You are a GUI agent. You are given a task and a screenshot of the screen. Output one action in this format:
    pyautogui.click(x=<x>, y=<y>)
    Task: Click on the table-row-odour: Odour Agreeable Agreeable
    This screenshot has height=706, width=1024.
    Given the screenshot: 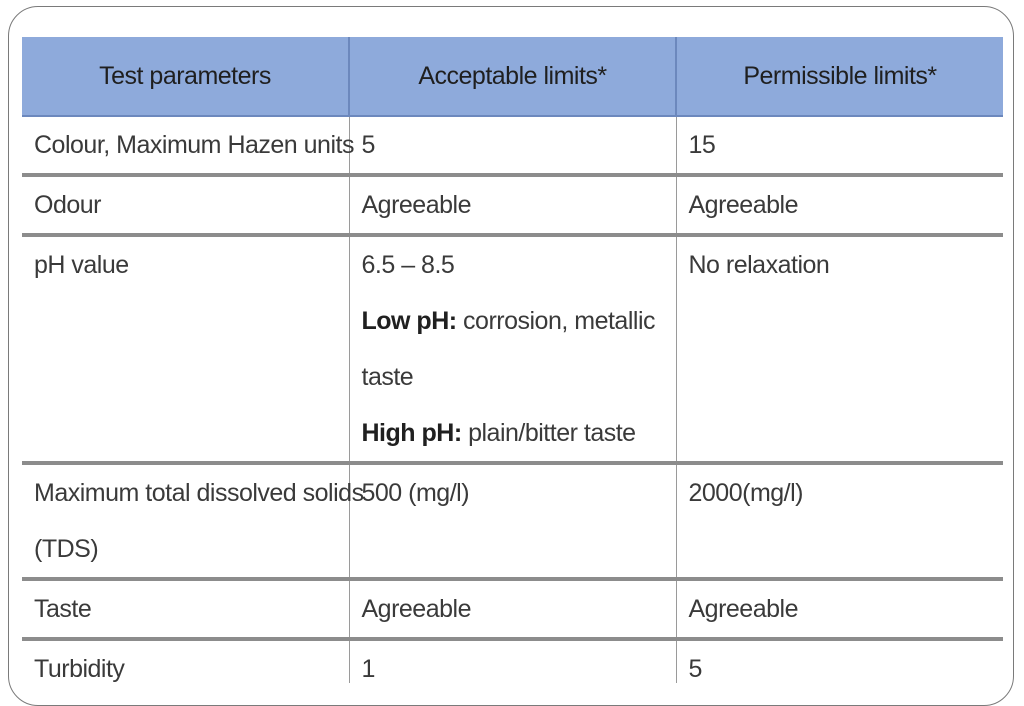 What is the action you would take?
    pyautogui.click(x=512, y=206)
    